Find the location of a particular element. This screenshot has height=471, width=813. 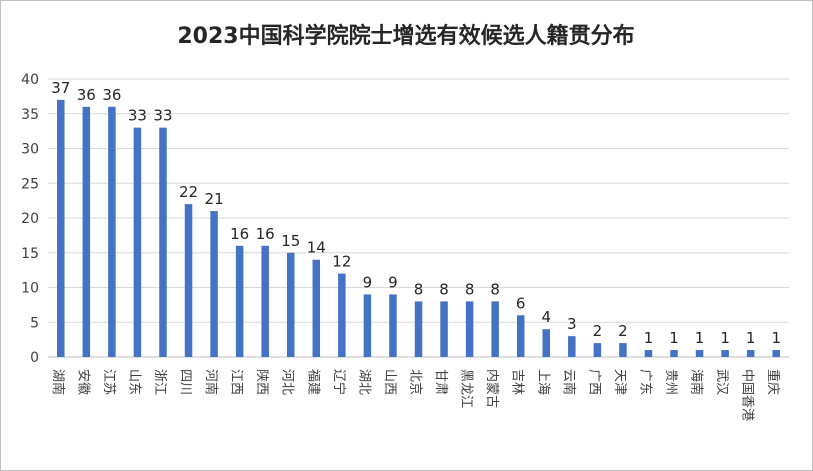

data-label: 12 is located at coordinates (341, 262).